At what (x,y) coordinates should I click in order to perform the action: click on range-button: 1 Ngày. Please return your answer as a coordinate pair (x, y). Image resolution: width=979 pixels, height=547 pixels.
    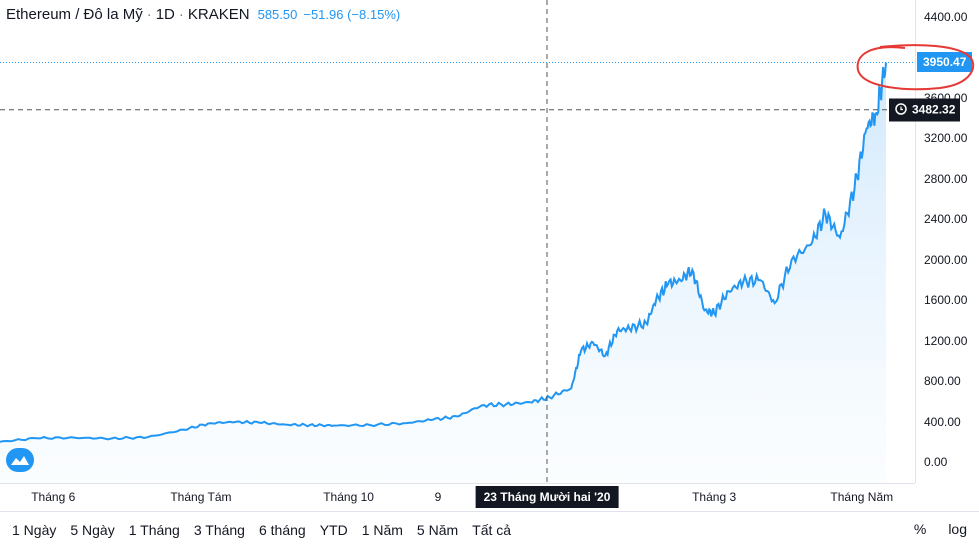
    Looking at the image, I should click on (34, 529).